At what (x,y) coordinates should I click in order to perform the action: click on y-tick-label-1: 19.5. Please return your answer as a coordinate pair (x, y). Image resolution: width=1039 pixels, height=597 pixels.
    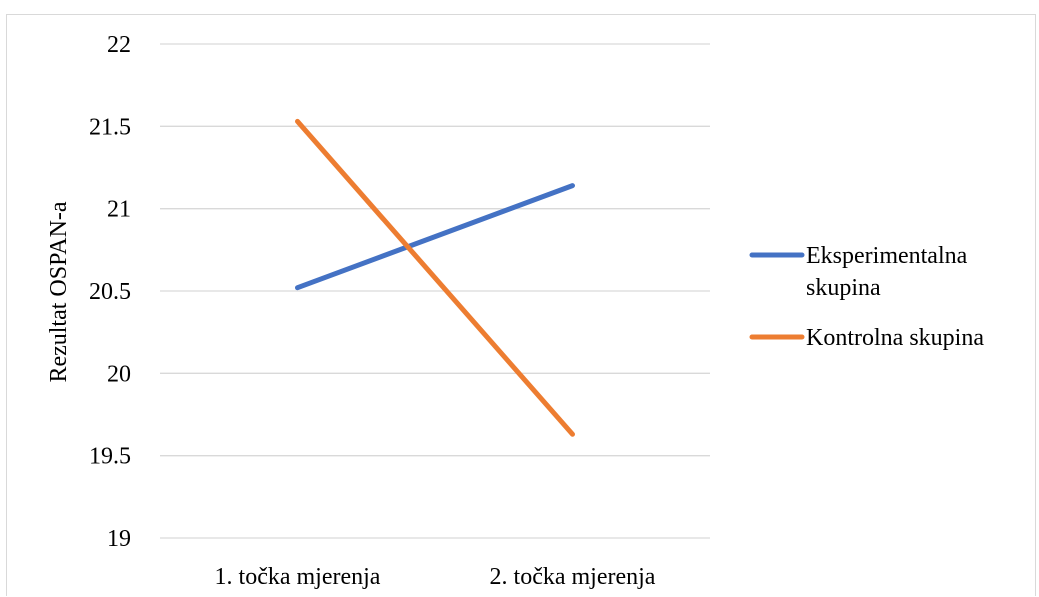
    Looking at the image, I should click on (110, 457).